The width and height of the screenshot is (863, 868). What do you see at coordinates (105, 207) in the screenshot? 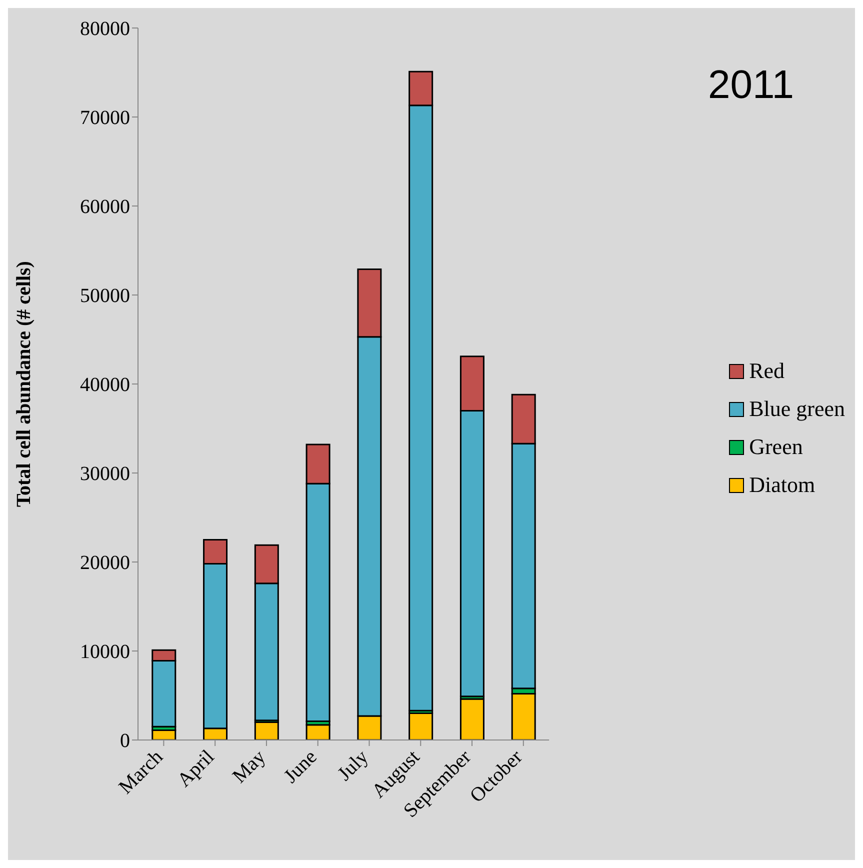
I see `y-tick-label: 60000` at bounding box center [105, 207].